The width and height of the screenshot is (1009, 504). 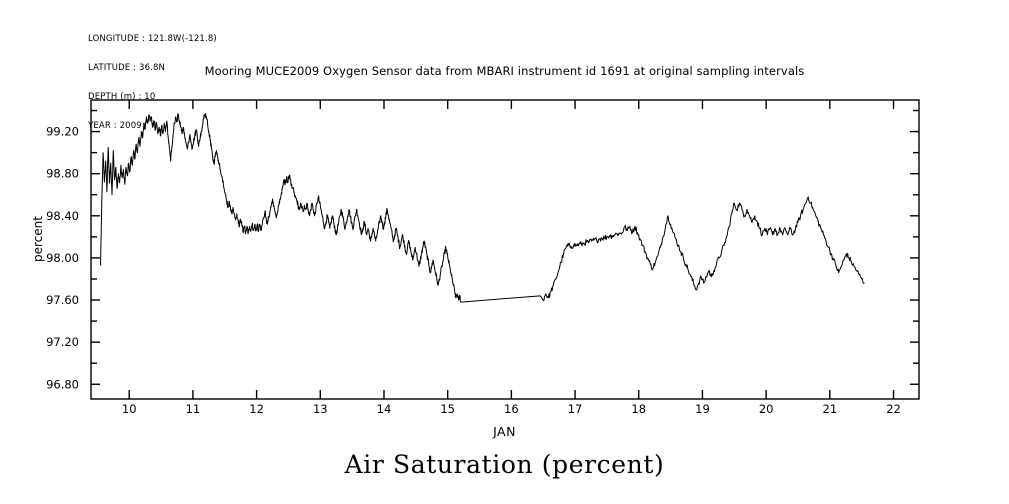 What do you see at coordinates (511, 409) in the screenshot?
I see `x-tick-label: 16` at bounding box center [511, 409].